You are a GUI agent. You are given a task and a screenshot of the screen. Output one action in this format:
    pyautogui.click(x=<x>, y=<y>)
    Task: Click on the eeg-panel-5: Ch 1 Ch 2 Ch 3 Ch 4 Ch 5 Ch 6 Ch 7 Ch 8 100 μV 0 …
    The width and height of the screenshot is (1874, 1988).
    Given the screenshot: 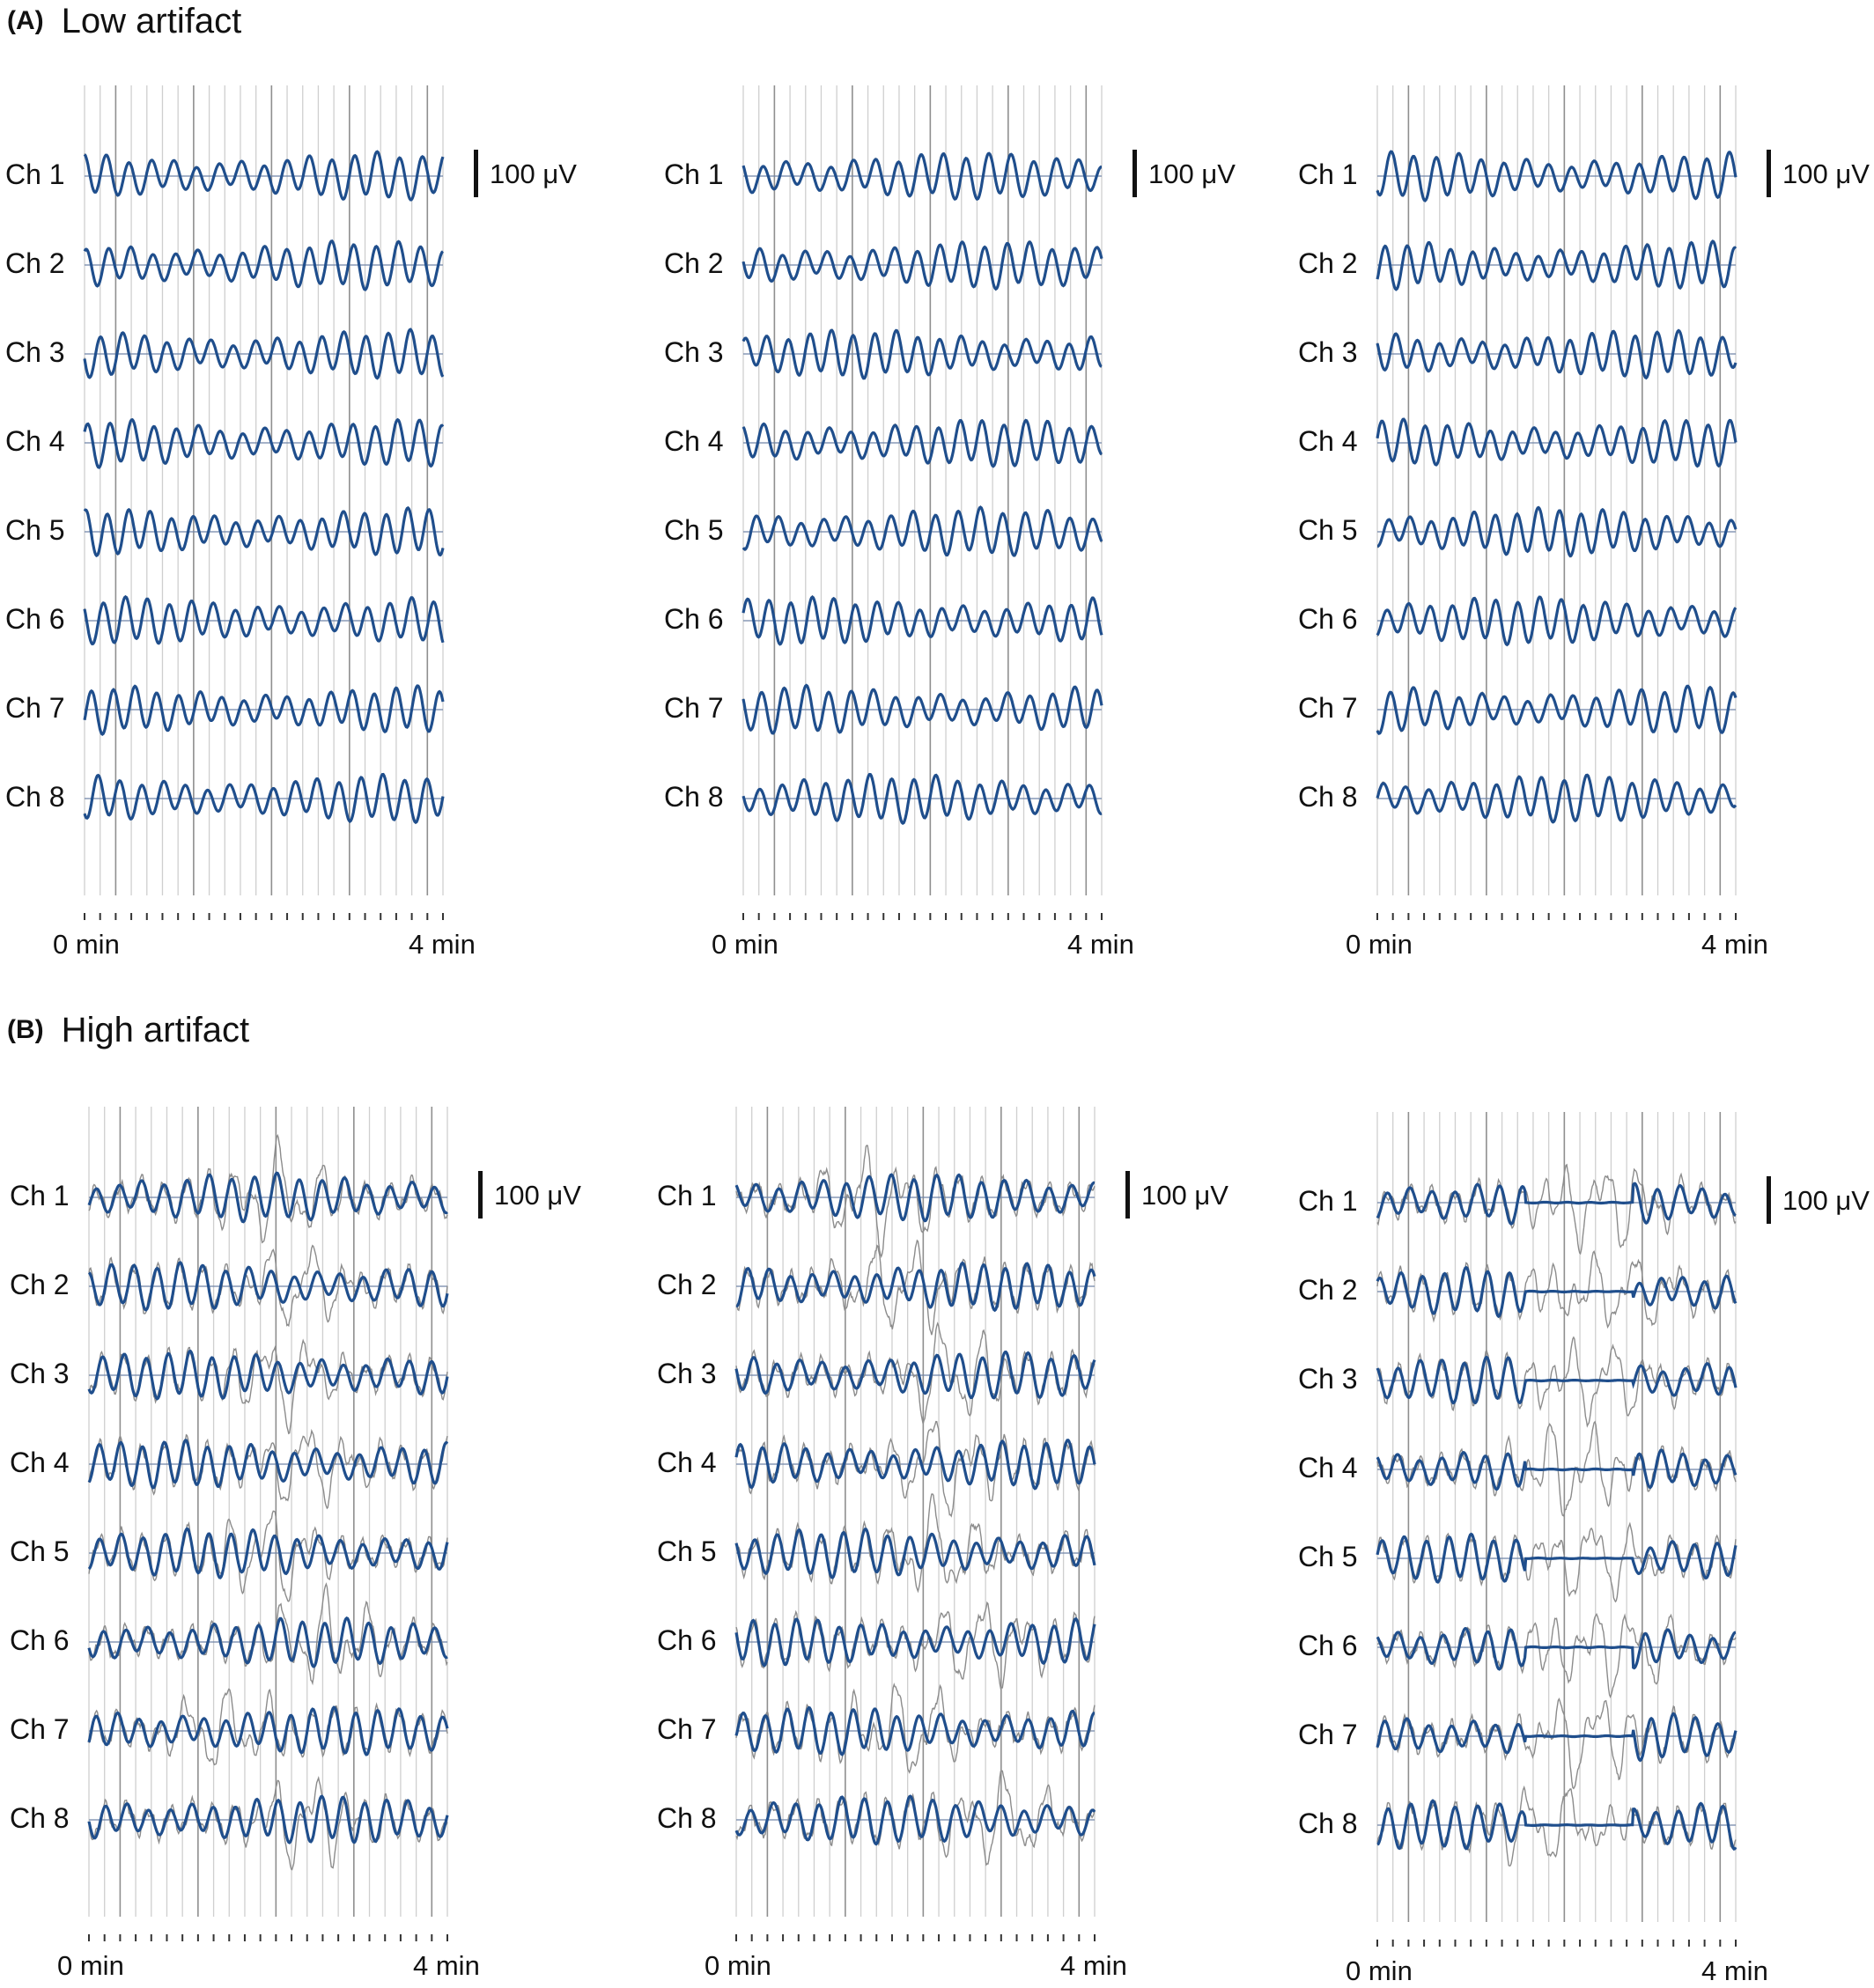 What is the action you would take?
    pyautogui.click(x=942, y=1542)
    